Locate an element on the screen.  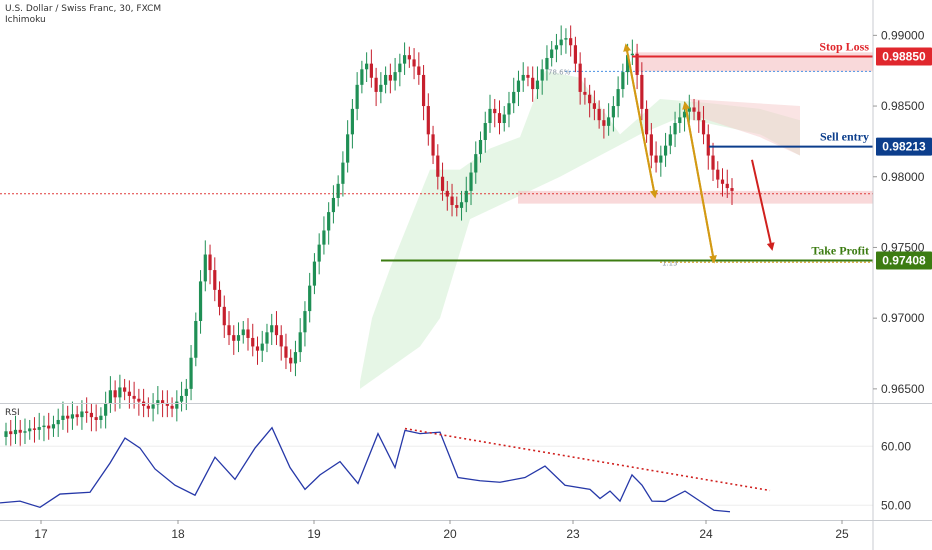
stop-loss-price-tag is located at coordinates (904, 56).